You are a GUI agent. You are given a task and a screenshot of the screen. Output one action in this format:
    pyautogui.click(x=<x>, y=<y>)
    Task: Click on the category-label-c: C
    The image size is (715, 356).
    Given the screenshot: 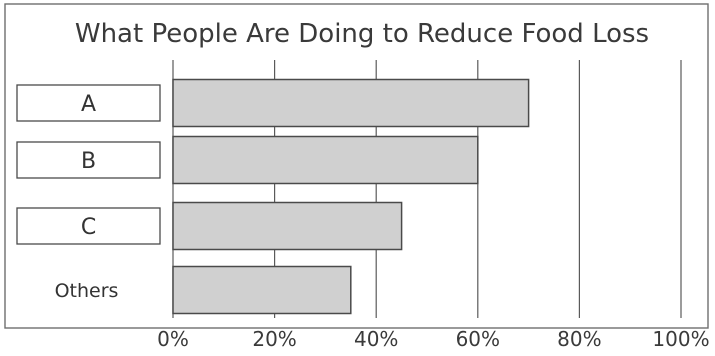 What is the action you would take?
    pyautogui.click(x=88, y=227)
    